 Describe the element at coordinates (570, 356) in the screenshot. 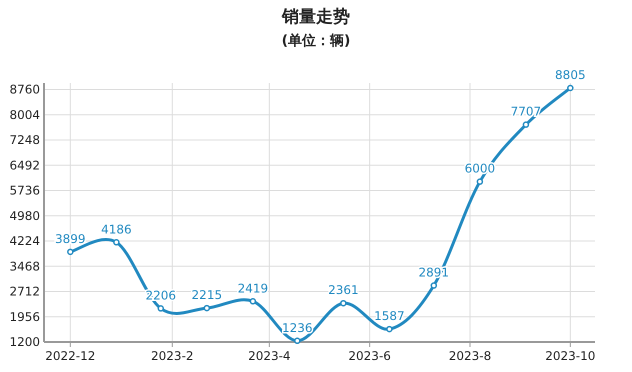

I see `x-tick-label: 2023-10` at that location.